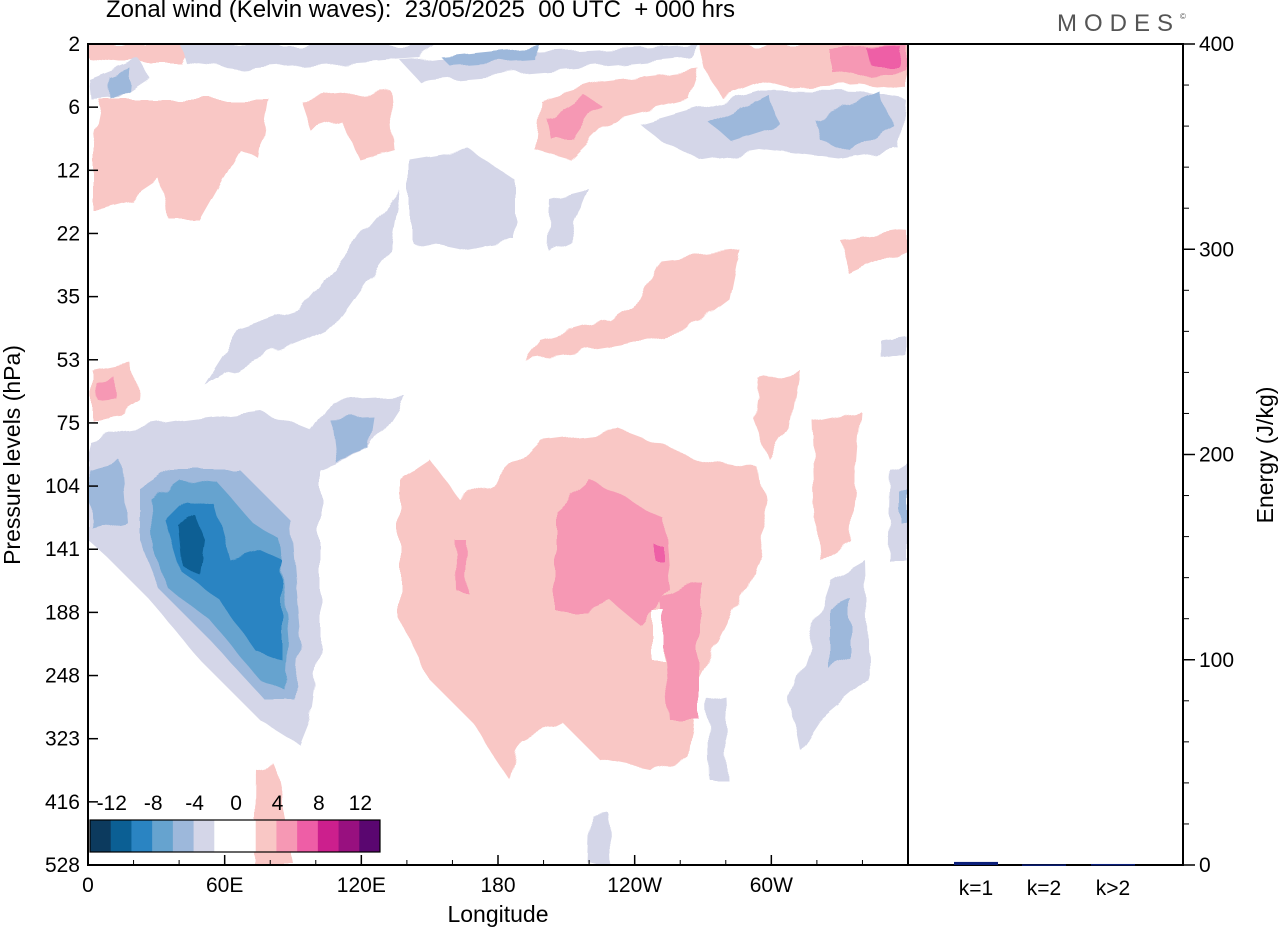  I want to click on y-axis-title: Pressure levels (hPa), so click(12, 455).